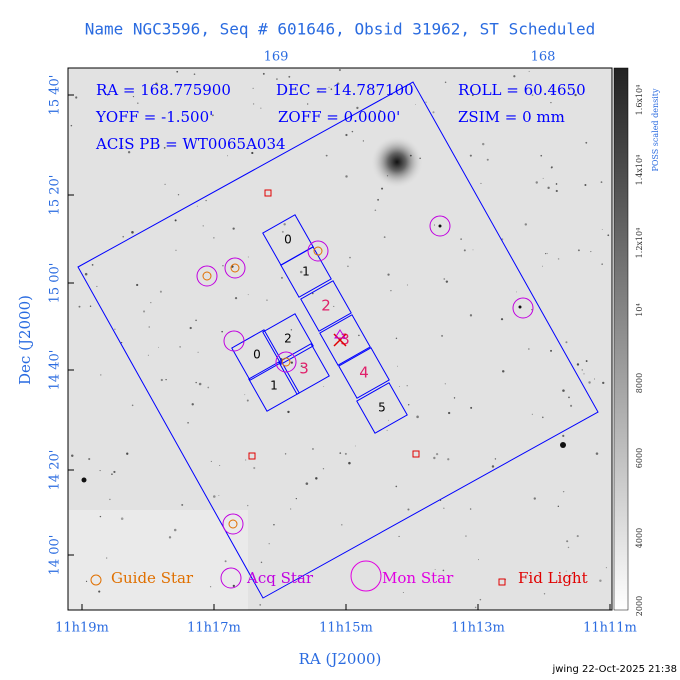 The image size is (680, 680). What do you see at coordinates (25, 340) in the screenshot?
I see `y-axis-label: Dec (J2000)` at bounding box center [25, 340].